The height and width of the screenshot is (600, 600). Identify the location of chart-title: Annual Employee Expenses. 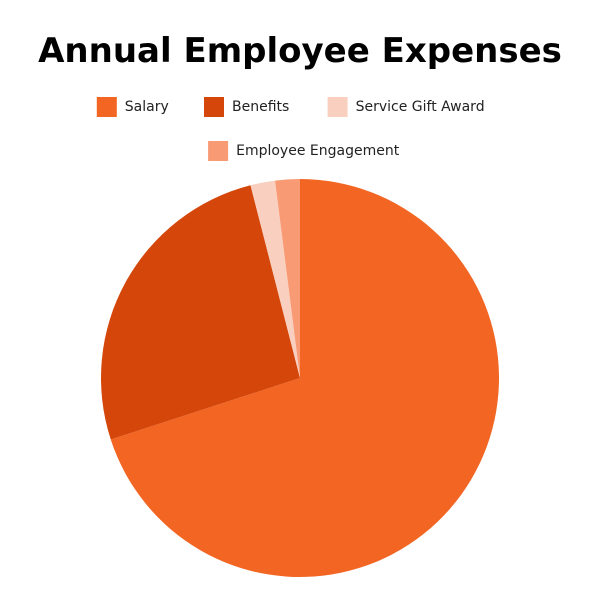
(300, 51).